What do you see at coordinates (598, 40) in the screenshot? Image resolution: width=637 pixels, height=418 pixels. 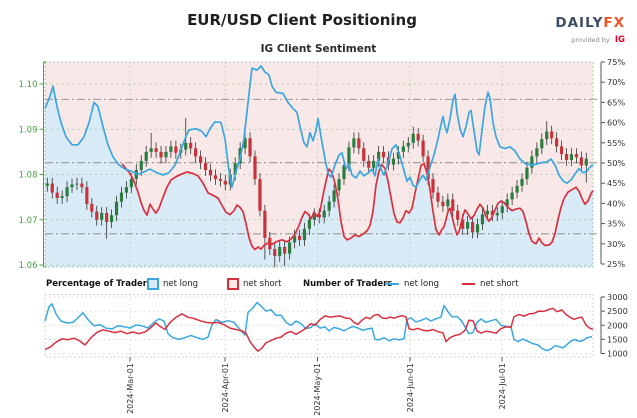 I see `provided-by-ig: provided by IG` at bounding box center [598, 40].